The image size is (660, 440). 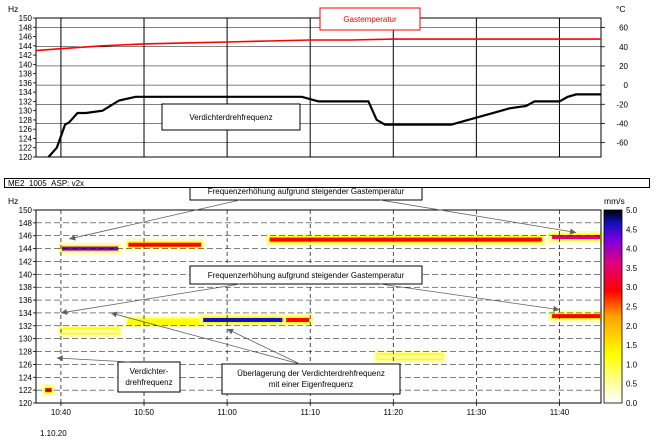 What do you see at coordinates (26, 18) in the screenshot?
I see `top-y-tick-label-15: 150` at bounding box center [26, 18].